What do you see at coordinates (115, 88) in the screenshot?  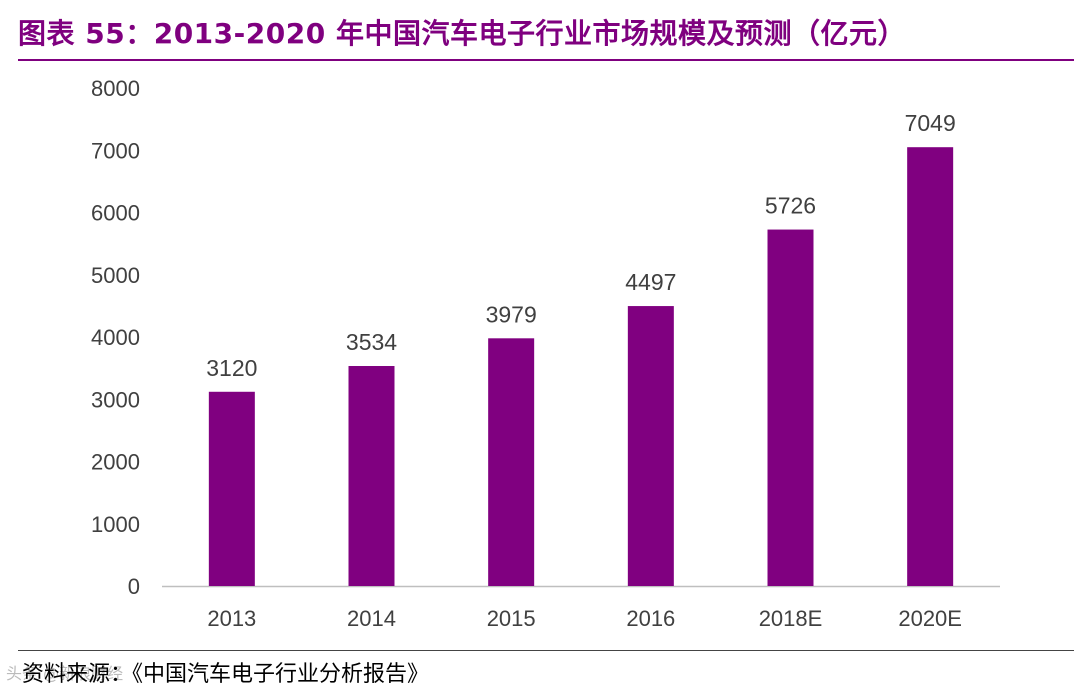 I see `y-tick-label: 8000` at bounding box center [115, 88].